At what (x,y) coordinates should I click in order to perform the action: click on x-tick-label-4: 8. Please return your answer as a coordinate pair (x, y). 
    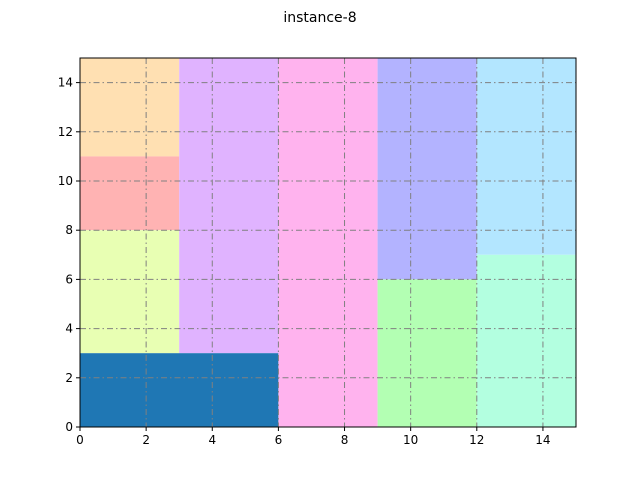
    Looking at the image, I should click on (345, 440).